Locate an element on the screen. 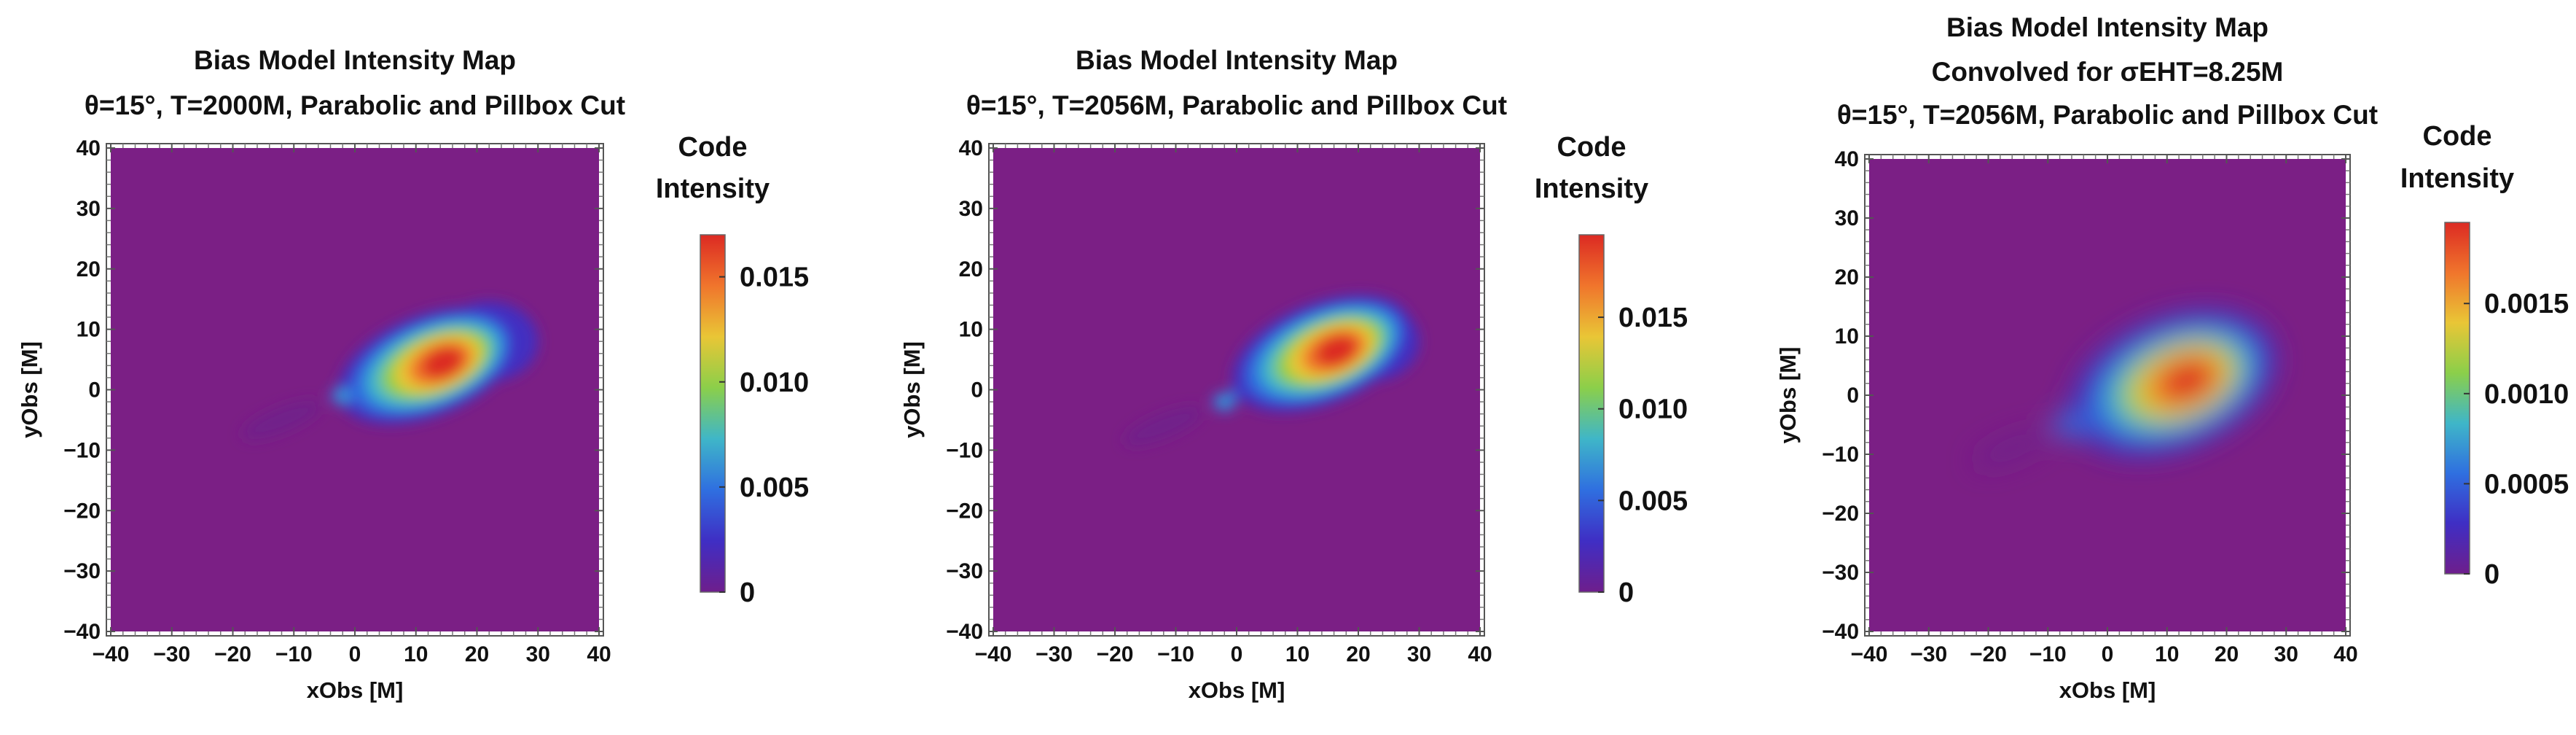 Image resolution: width=2576 pixels, height=735 pixels. colorbar-tick-label: 0.0010 is located at coordinates (2526, 394).